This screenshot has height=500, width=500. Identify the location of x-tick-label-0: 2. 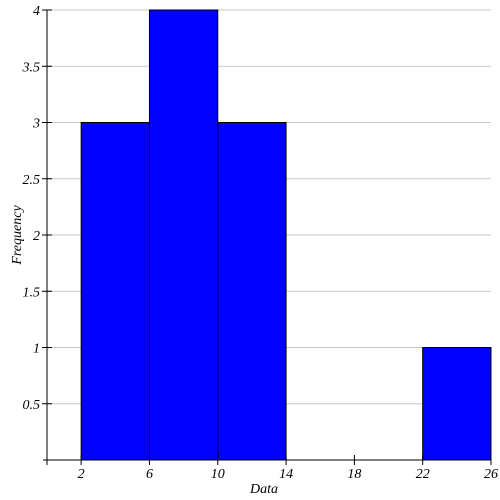
(81, 474).